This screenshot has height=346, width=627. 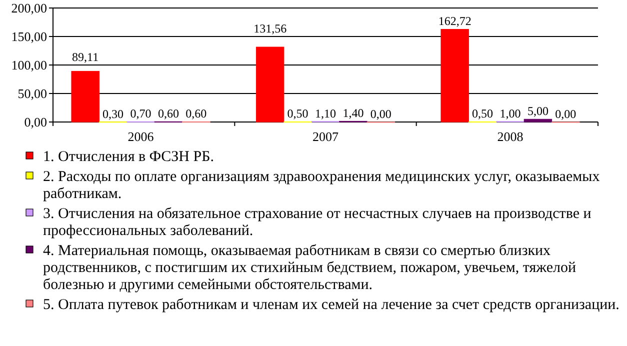 What do you see at coordinates (321, 185) in the screenshot?
I see `legend-label: 2. Расходы по оплате организациям здравоохранения медицинских услуг, оказываемых работникам.` at bounding box center [321, 185].